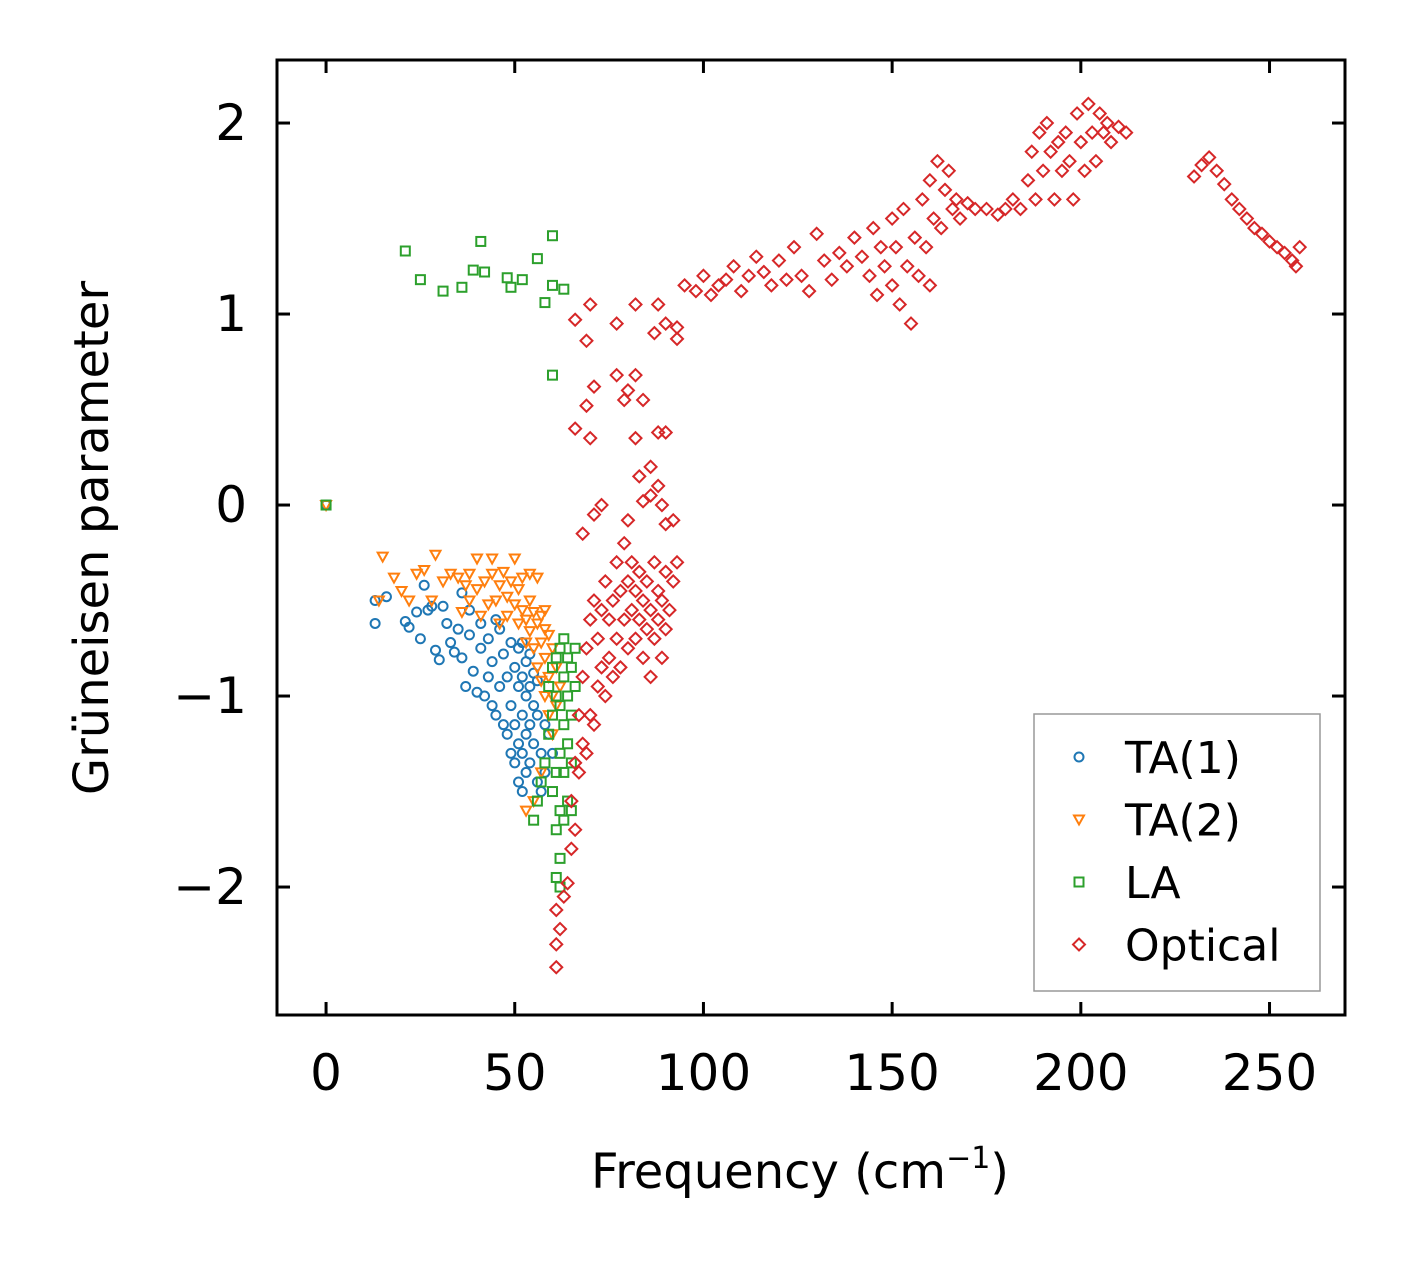 The height and width of the screenshot is (1264, 1406). Describe the element at coordinates (326, 1073) in the screenshot. I see `x-tick-label: 0` at that location.